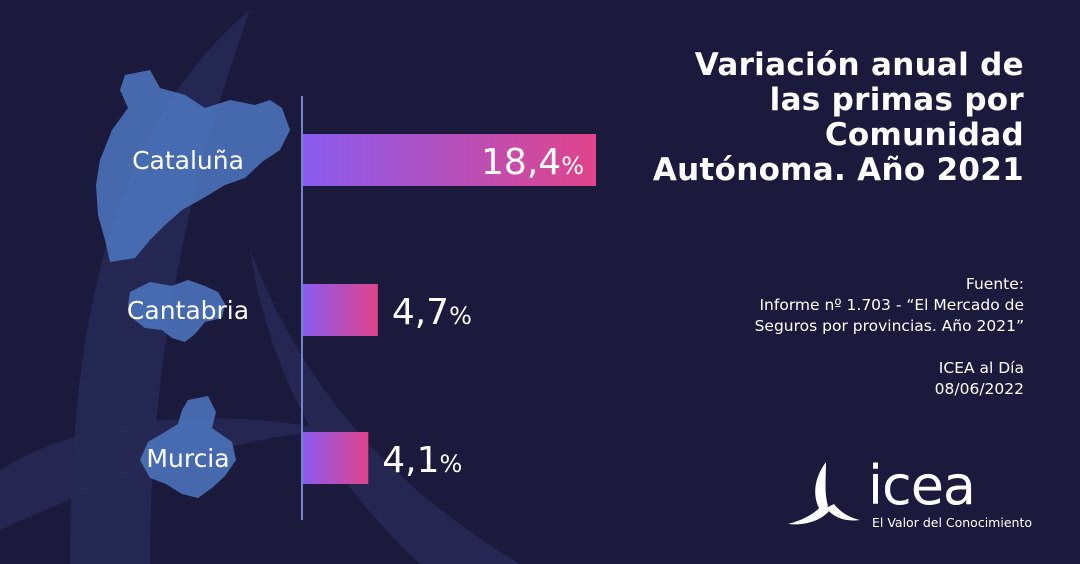 The image size is (1080, 564). What do you see at coordinates (432, 312) in the screenshot?
I see `data-label: 4,7%` at bounding box center [432, 312].